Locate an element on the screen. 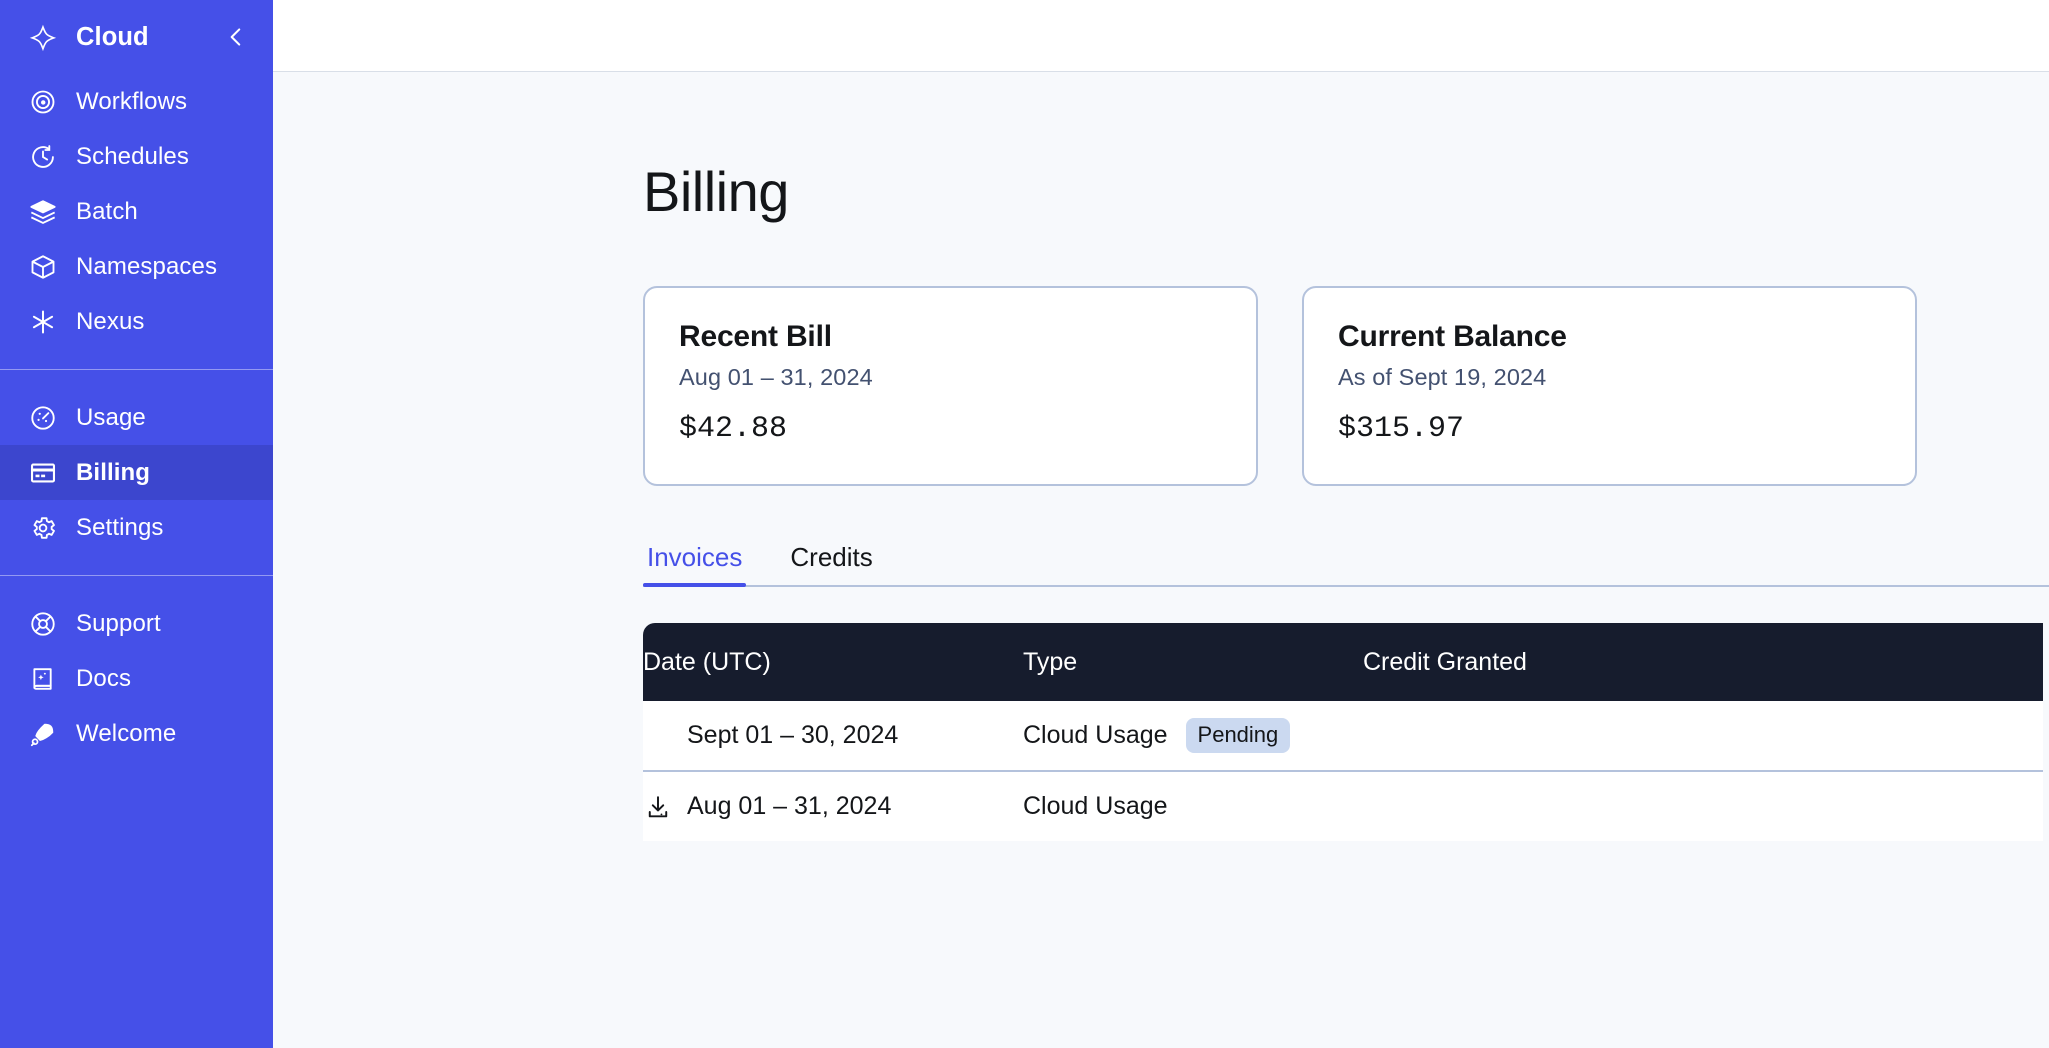 This screenshot has width=2049, height=1048. schedules-clock-icon is located at coordinates (43, 157).